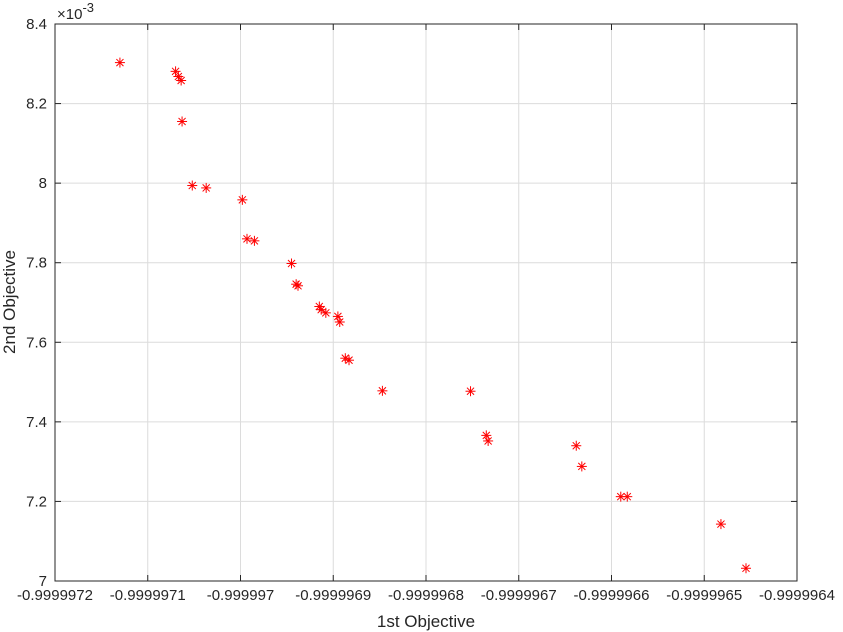 The image size is (843, 632). Describe the element at coordinates (148, 595) in the screenshot. I see `x-tick-label: -0.9999971` at that location.